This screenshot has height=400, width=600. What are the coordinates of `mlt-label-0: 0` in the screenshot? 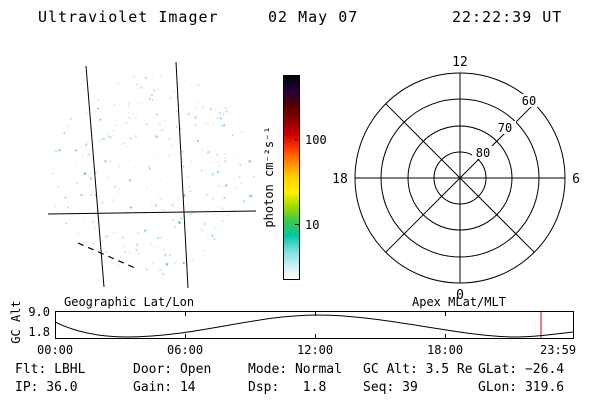 It's located at (460, 295).